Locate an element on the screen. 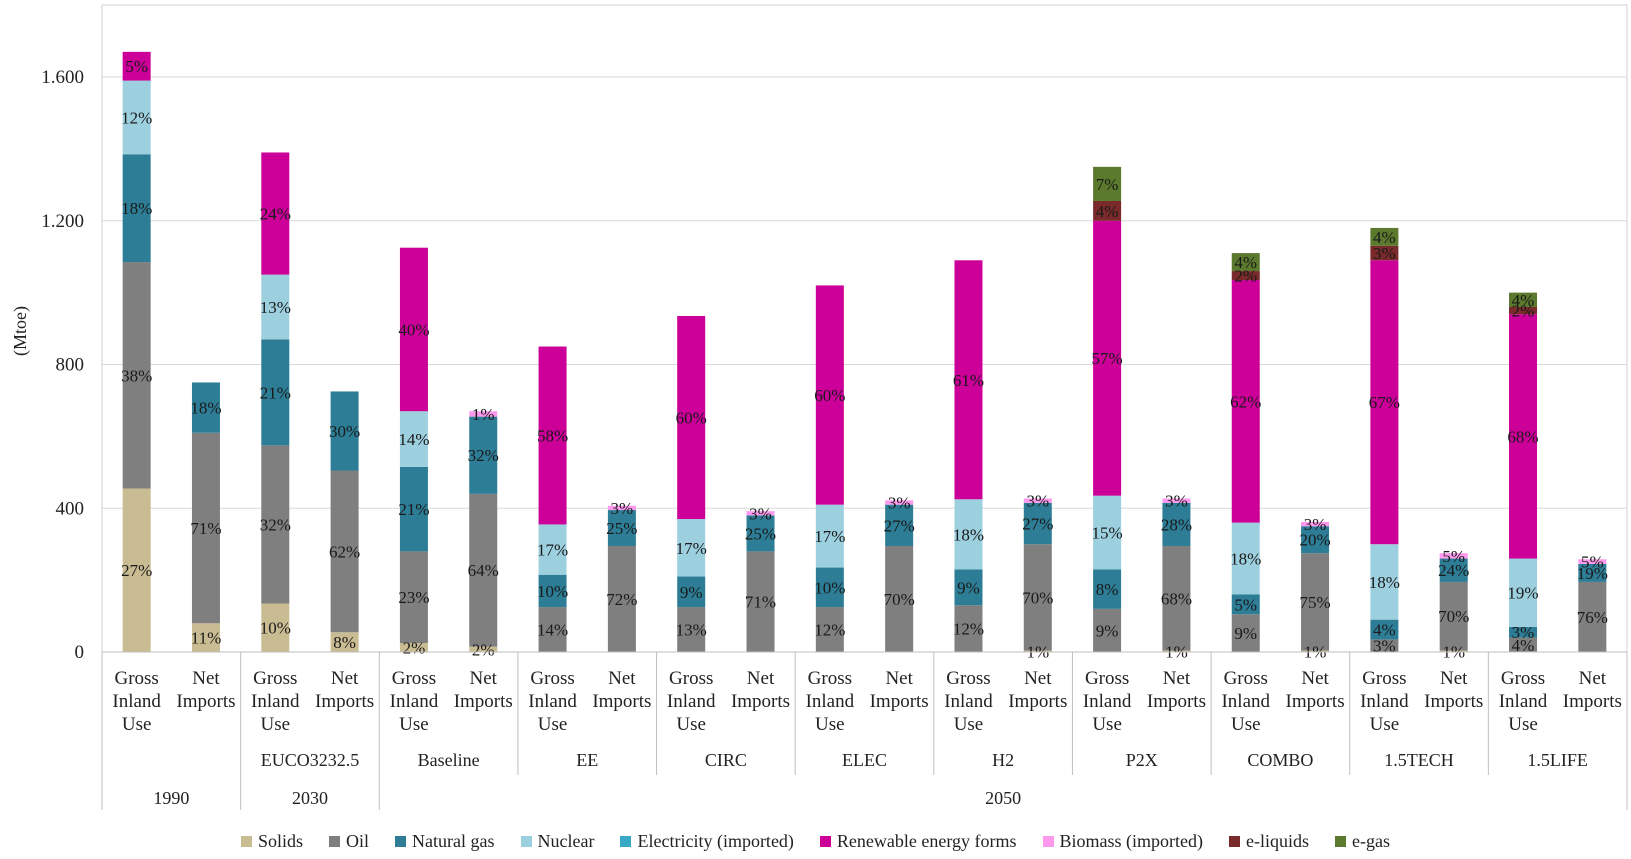 Image resolution: width=1631 pixels, height=859 pixels. data-label: 68% is located at coordinates (1176, 598).